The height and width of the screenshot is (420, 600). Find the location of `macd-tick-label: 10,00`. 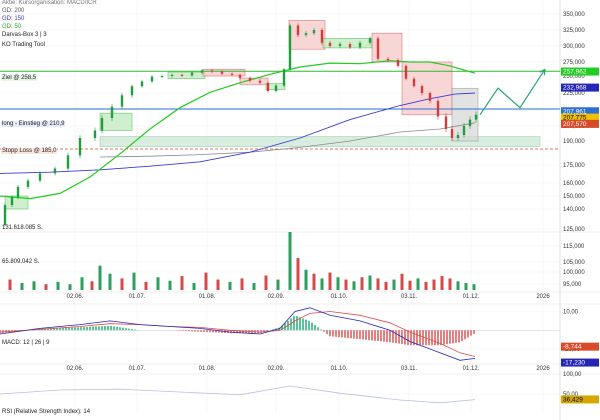

macd-tick-label: 10,00 is located at coordinates (571, 313).